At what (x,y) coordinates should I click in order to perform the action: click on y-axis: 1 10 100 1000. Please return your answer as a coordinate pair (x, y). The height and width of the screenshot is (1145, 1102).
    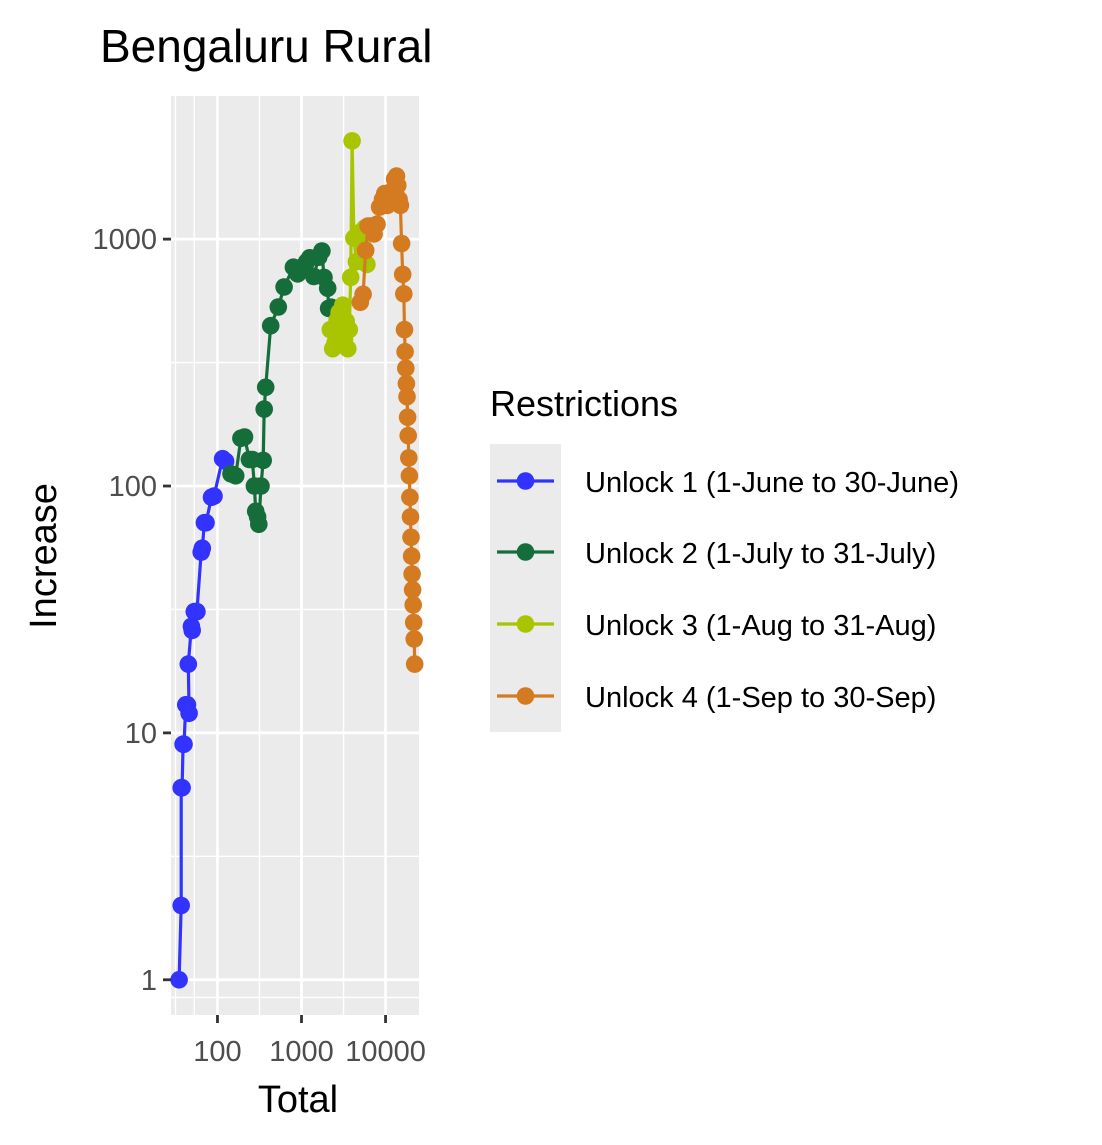
    Looking at the image, I should click on (131, 610).